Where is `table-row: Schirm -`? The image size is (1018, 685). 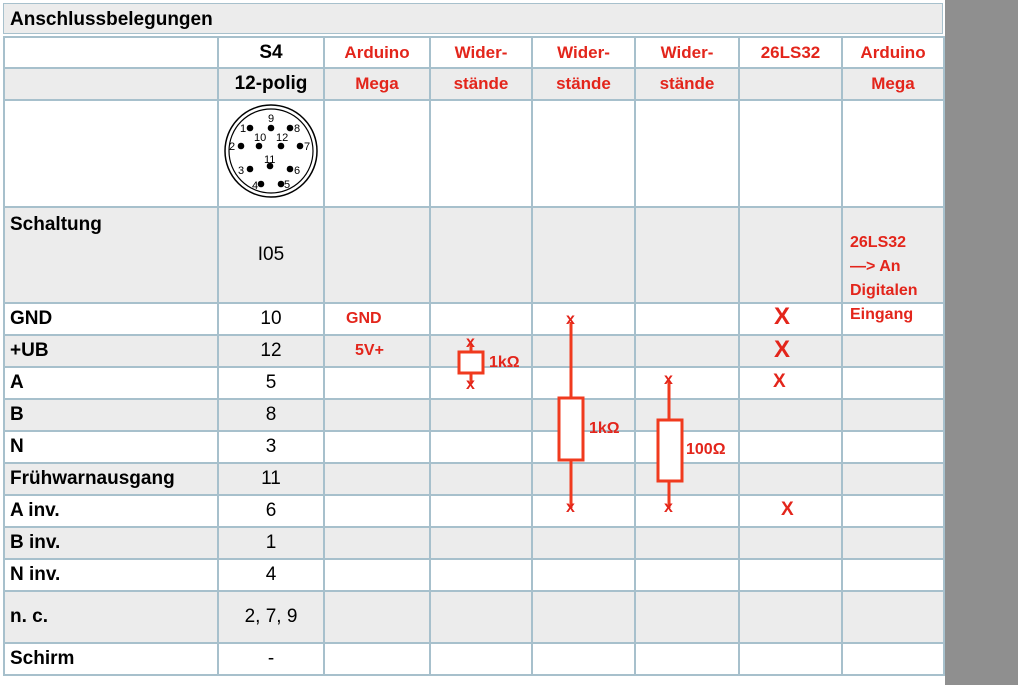
table-row: Schirm - is located at coordinates (474, 659).